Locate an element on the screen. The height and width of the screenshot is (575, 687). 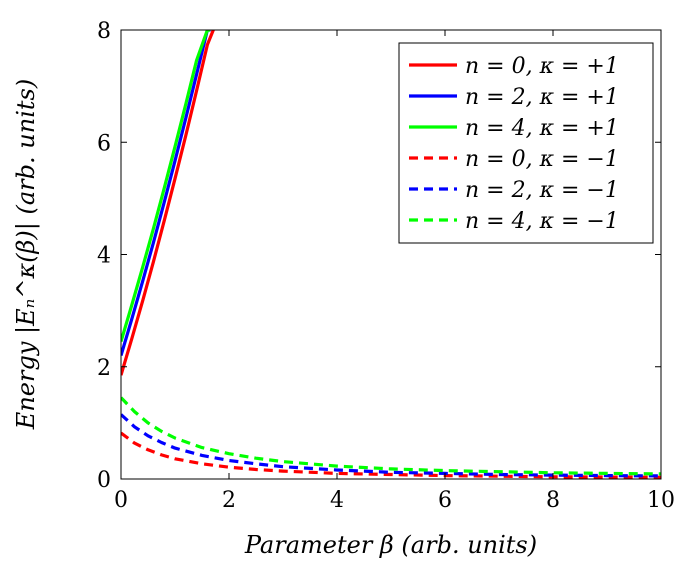
legend-label: n = 2, κ = −1 is located at coordinates (542, 190).